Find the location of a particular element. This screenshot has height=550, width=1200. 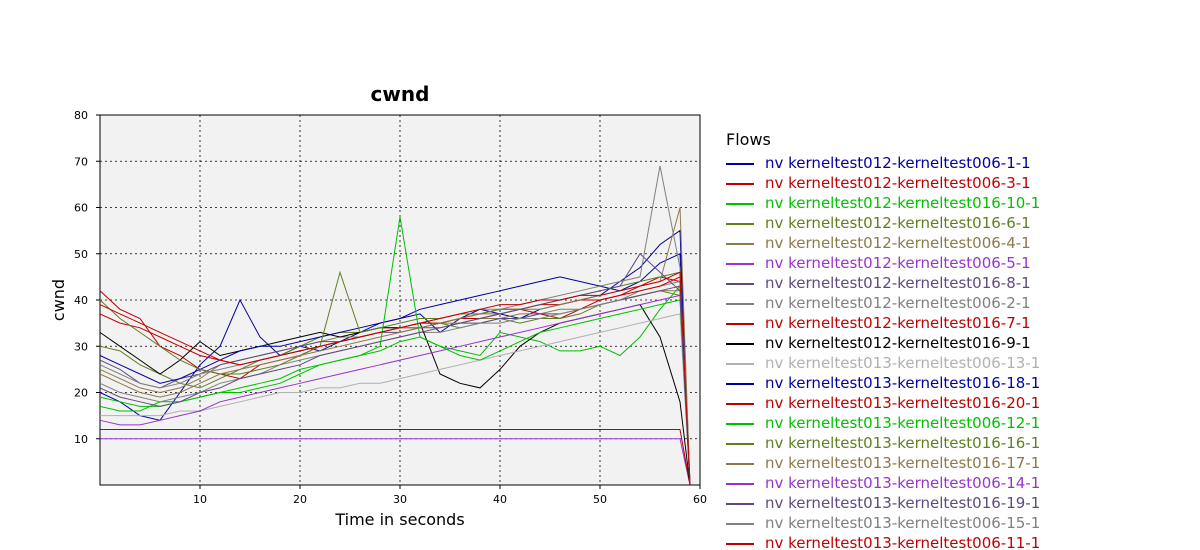

legend-entry: nv kerneltest013-kerneltest006-12-1 is located at coordinates (902, 423).